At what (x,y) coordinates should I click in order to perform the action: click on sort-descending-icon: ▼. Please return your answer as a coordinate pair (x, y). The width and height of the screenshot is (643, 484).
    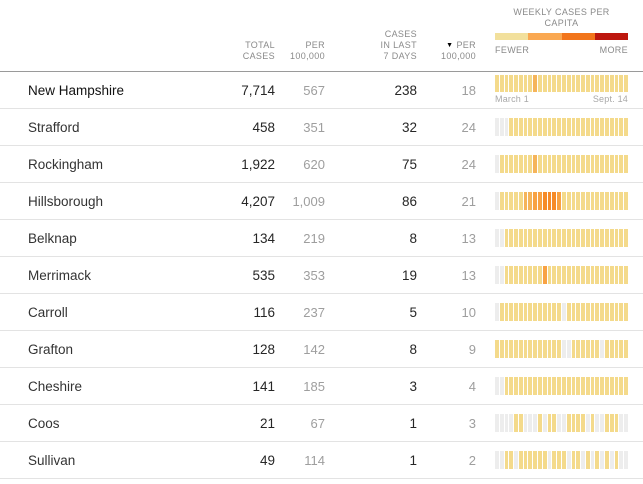
    Looking at the image, I should click on (450, 45).